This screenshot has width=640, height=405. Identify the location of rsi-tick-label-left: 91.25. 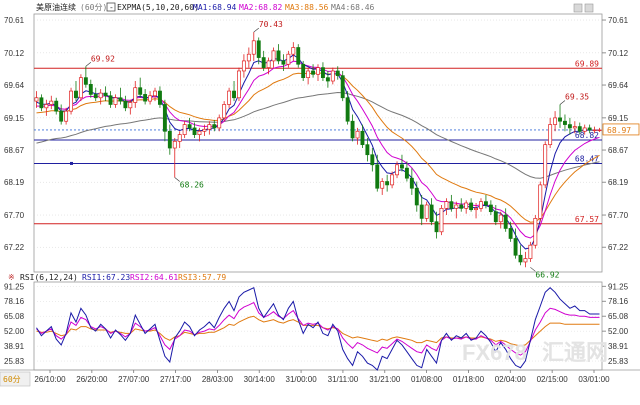
(14, 286).